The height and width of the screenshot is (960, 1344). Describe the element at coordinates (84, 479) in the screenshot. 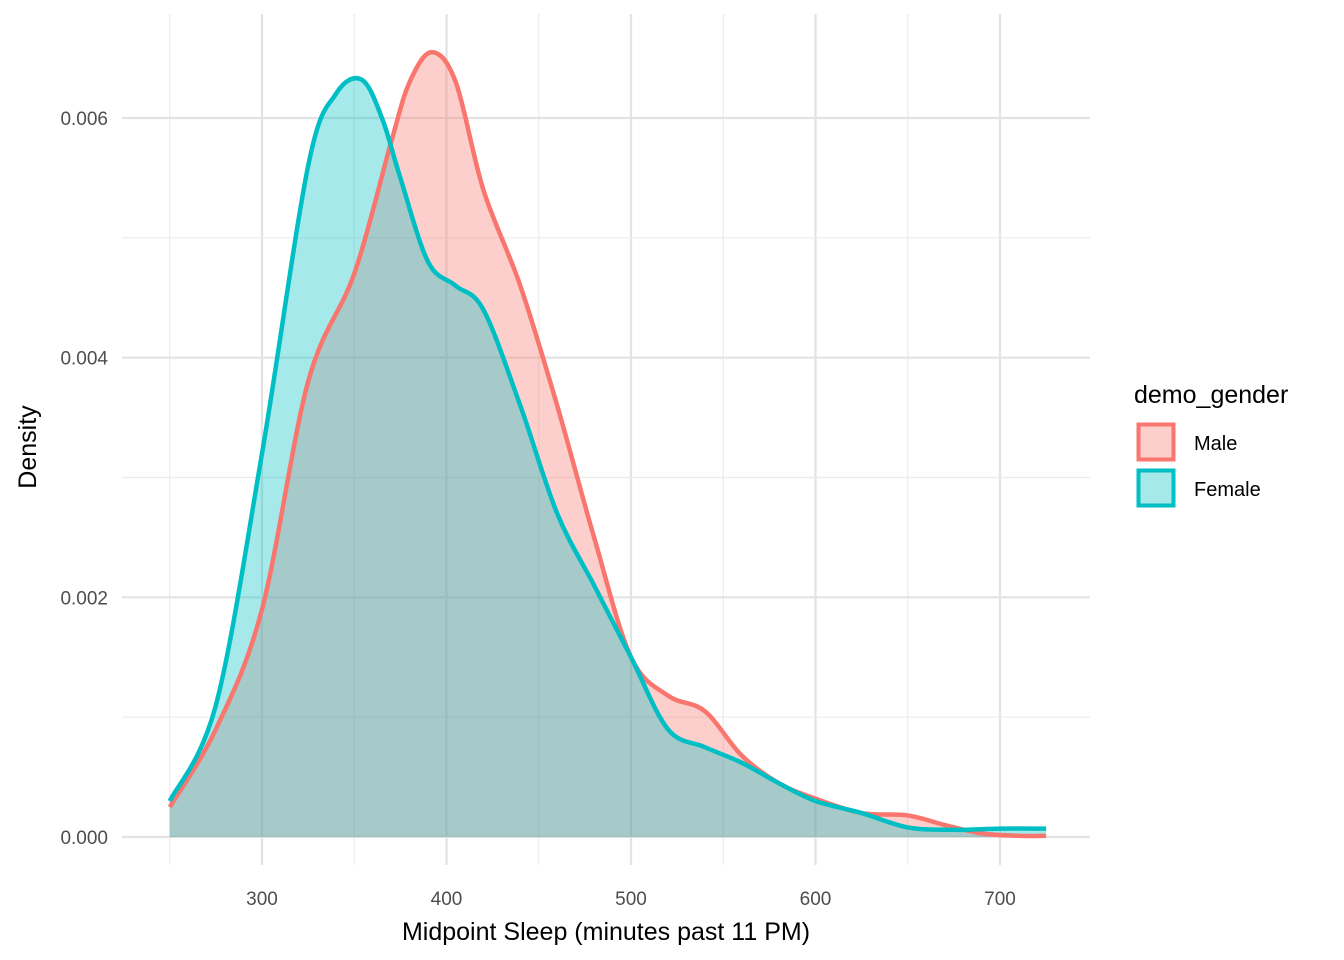

I see `y-axis-ticks: 0.000 0.002 0.004 0.006` at that location.